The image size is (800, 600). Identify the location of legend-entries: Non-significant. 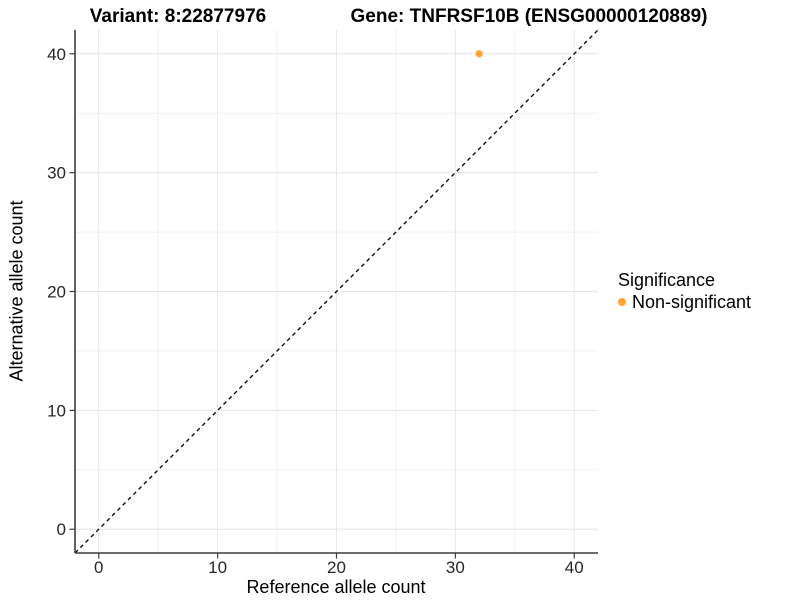
(684, 302).